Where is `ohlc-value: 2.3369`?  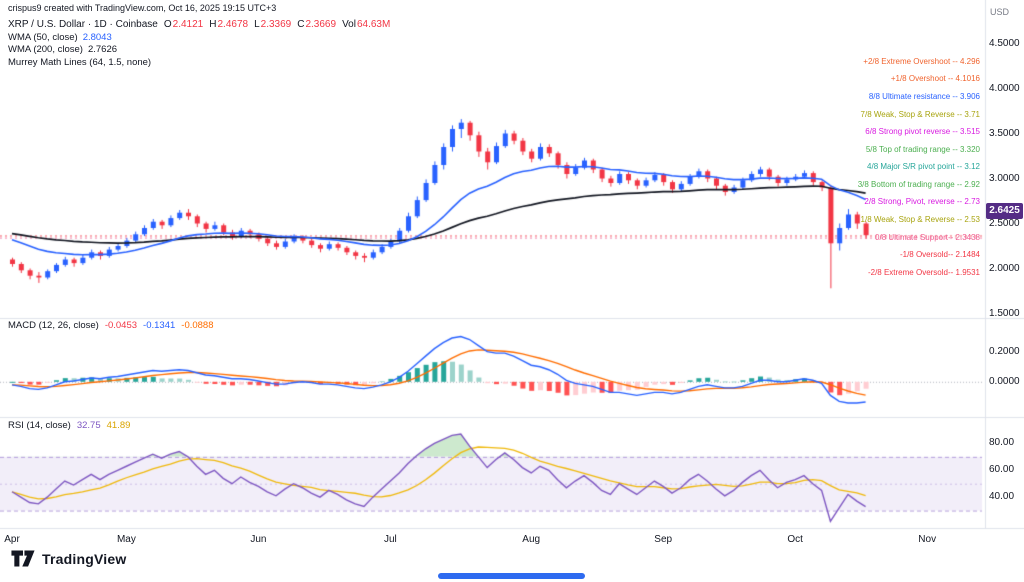 ohlc-value: 2.3369 is located at coordinates (276, 24).